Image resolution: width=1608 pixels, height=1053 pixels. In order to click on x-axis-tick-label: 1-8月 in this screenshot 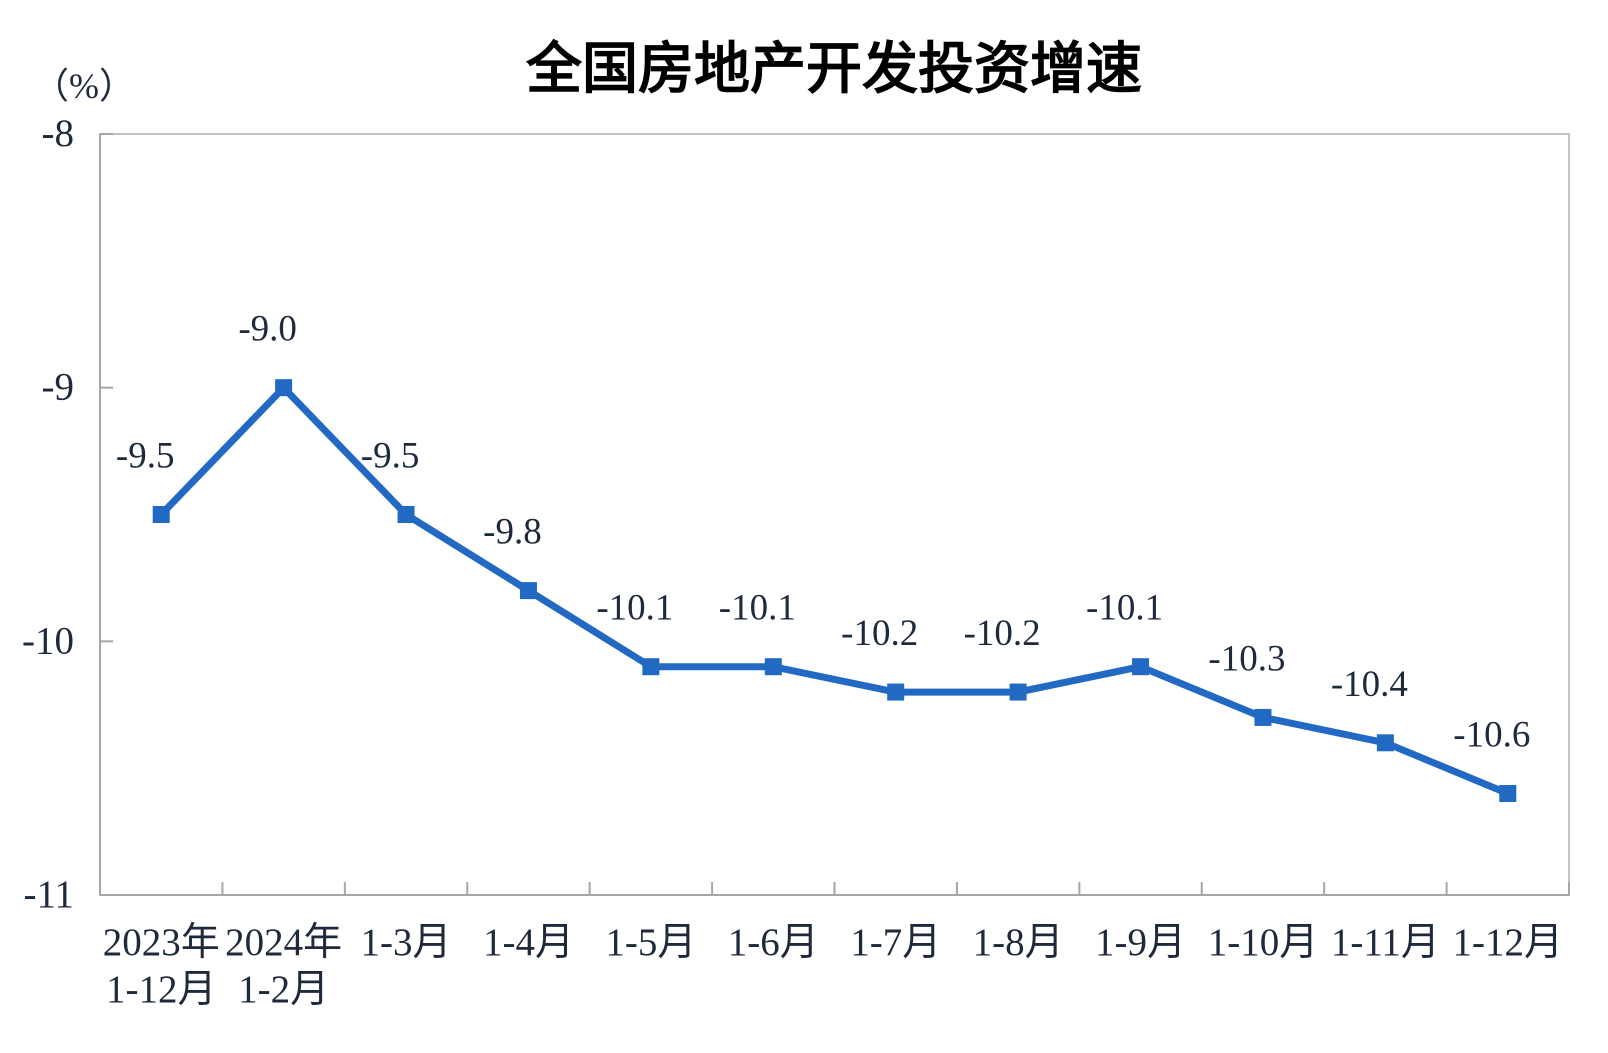, I will do `click(1018, 942)`.